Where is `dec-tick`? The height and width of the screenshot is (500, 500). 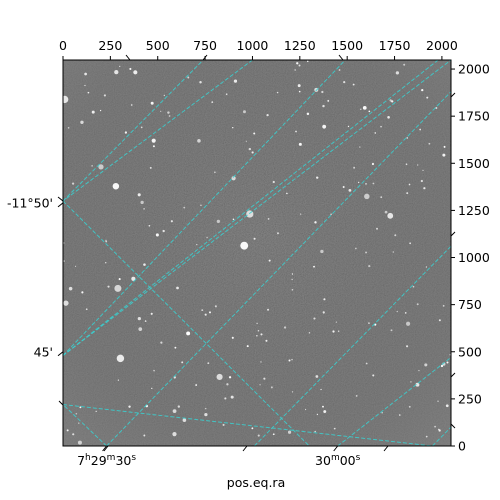 dec-tick is located at coordinates (60, 354).